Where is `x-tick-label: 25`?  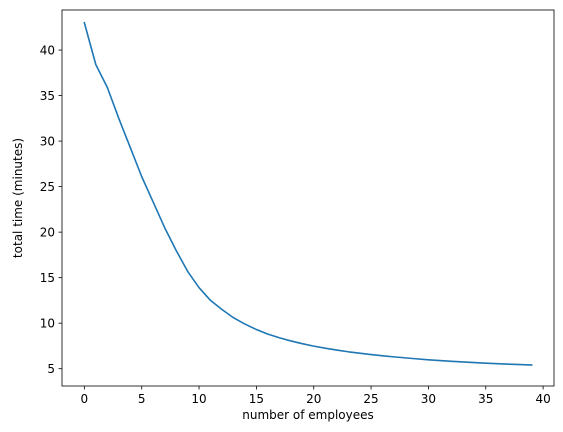 x-tick-label: 25 is located at coordinates (370, 399).